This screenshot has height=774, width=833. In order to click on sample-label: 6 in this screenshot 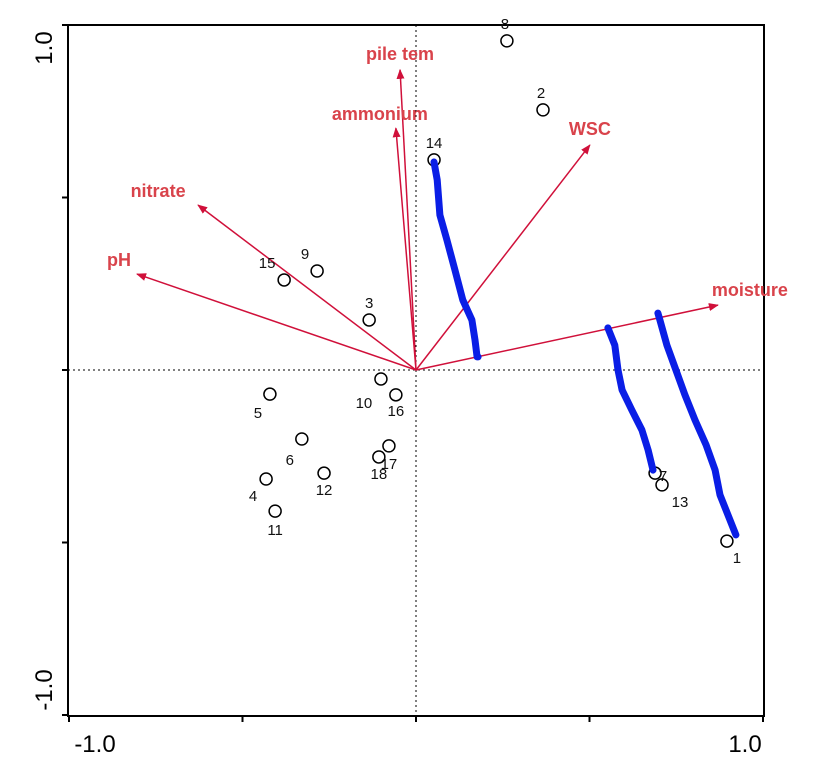, I will do `click(290, 460)`.